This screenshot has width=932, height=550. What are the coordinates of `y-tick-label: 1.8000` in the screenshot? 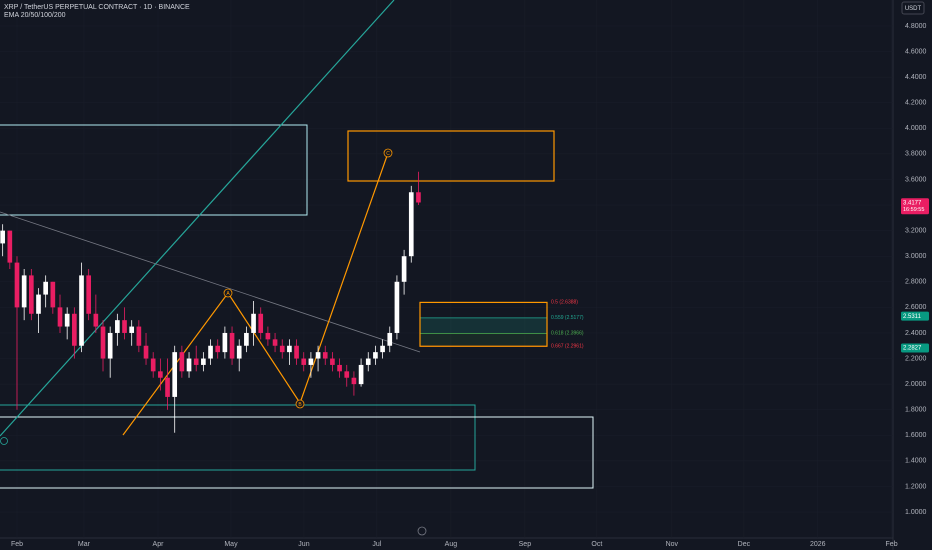 It's located at (916, 410).